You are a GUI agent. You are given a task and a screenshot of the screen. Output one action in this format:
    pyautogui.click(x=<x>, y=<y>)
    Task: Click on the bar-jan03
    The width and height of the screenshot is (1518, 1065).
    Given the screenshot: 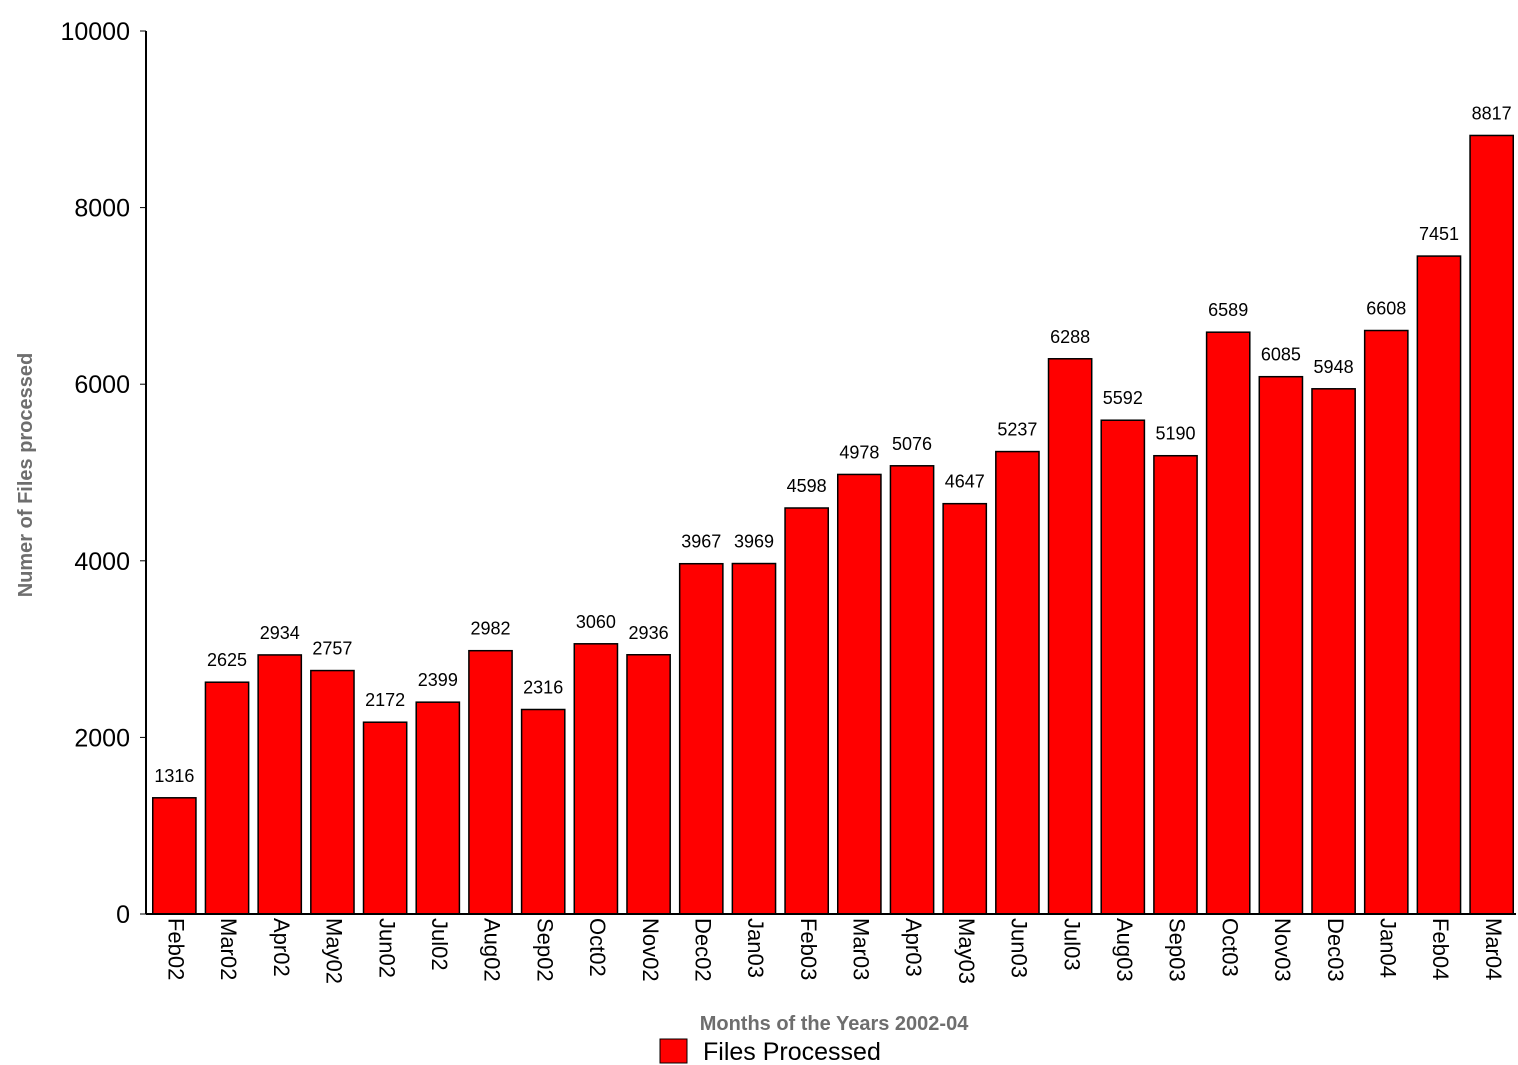 What is the action you would take?
    pyautogui.click(x=754, y=738)
    